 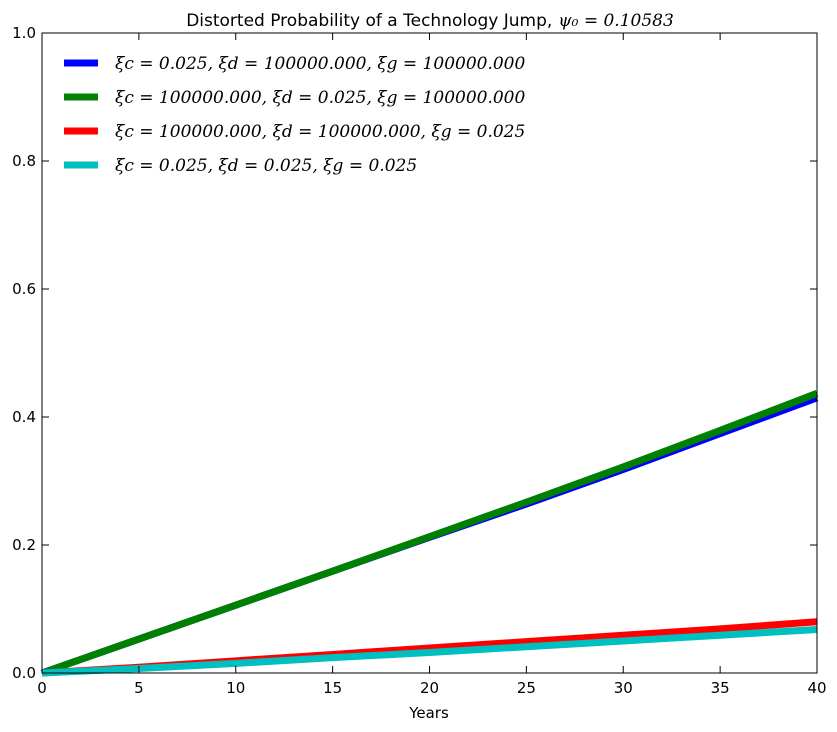 I want to click on x-tick-label-3: 15, so click(x=332, y=688).